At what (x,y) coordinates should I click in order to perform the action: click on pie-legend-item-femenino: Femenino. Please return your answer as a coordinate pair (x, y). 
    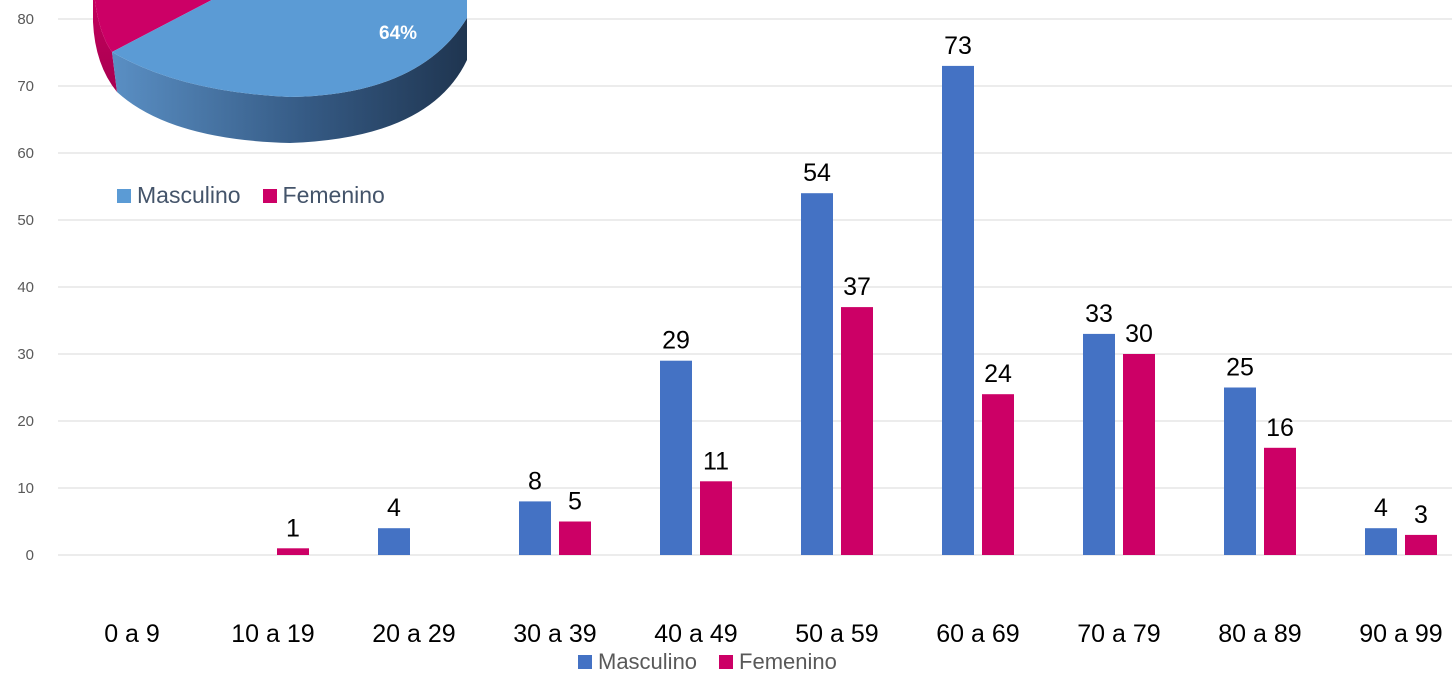
    Looking at the image, I should click on (323, 195).